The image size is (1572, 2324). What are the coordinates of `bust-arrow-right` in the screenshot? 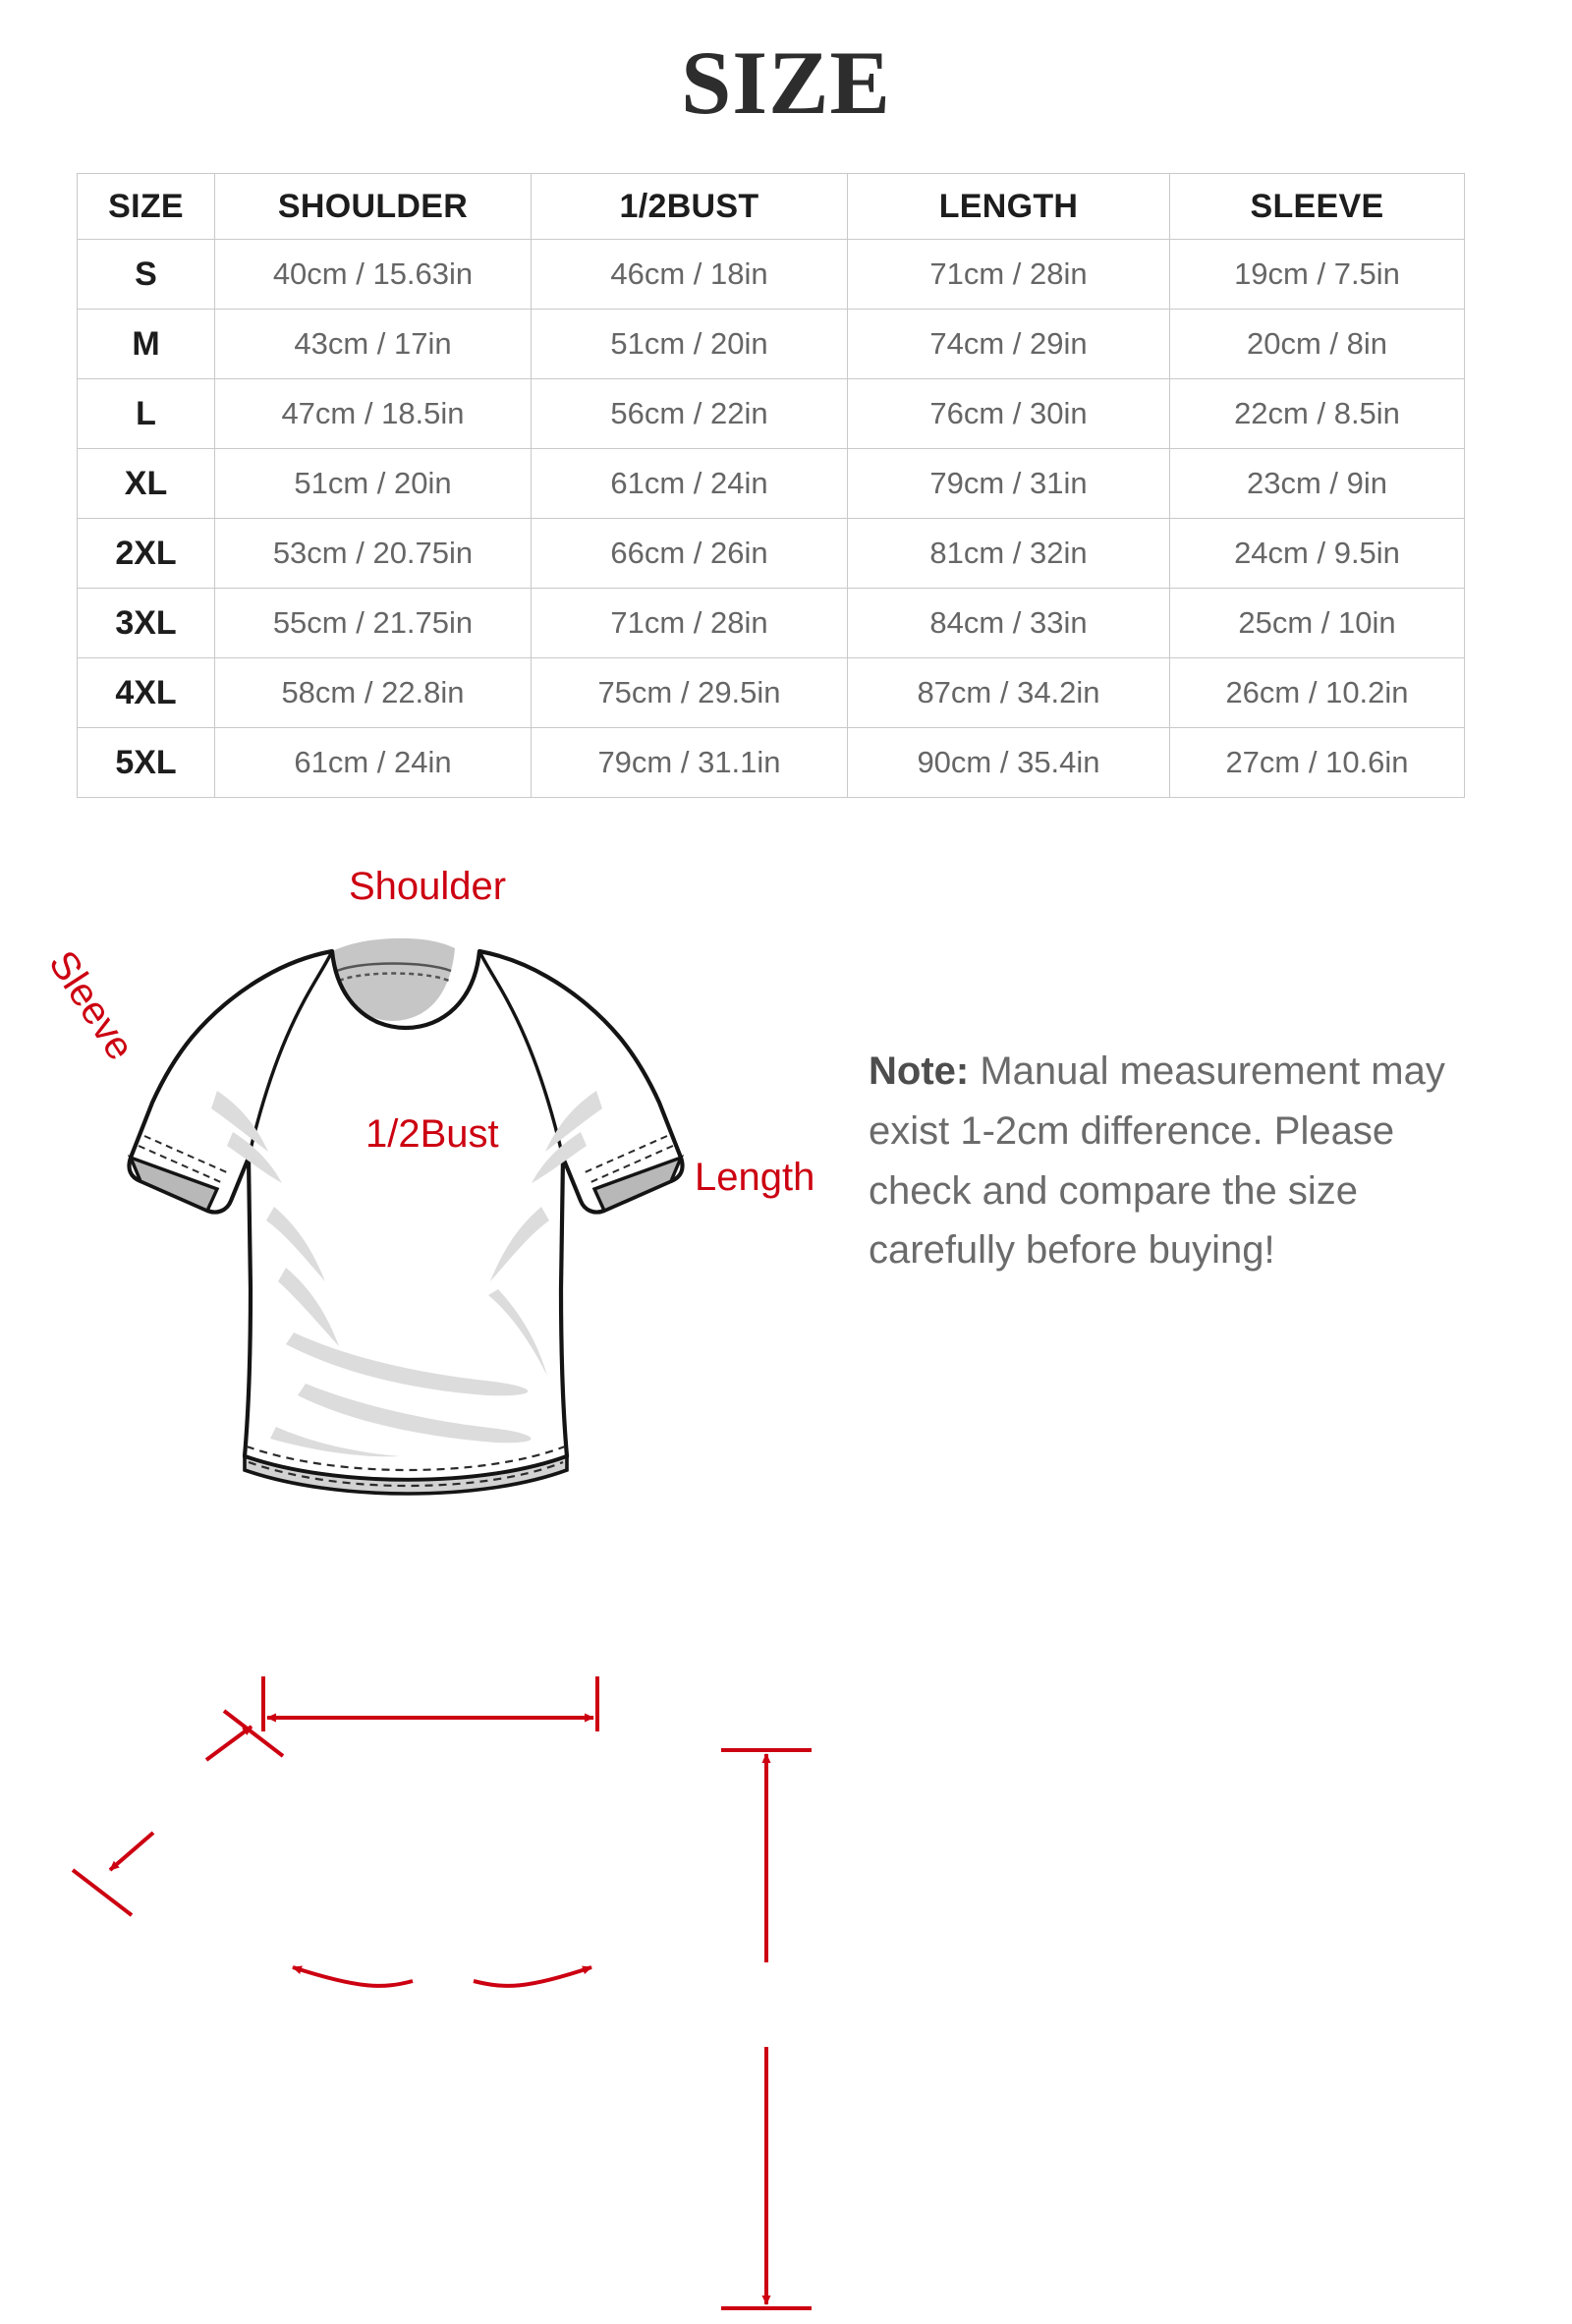 It's located at (532, 1976).